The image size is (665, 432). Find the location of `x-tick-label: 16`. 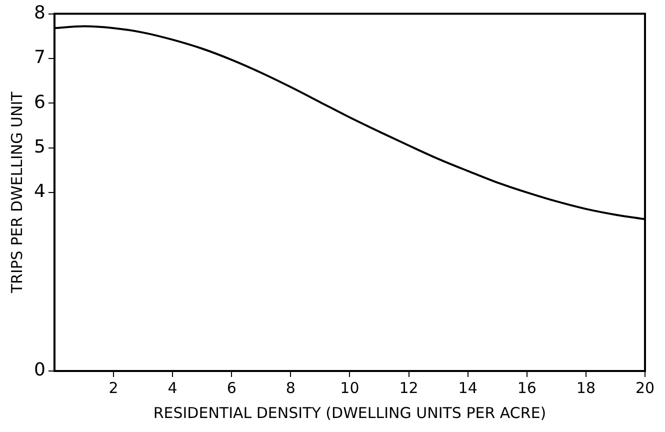

x-tick-label: 16 is located at coordinates (526, 387).